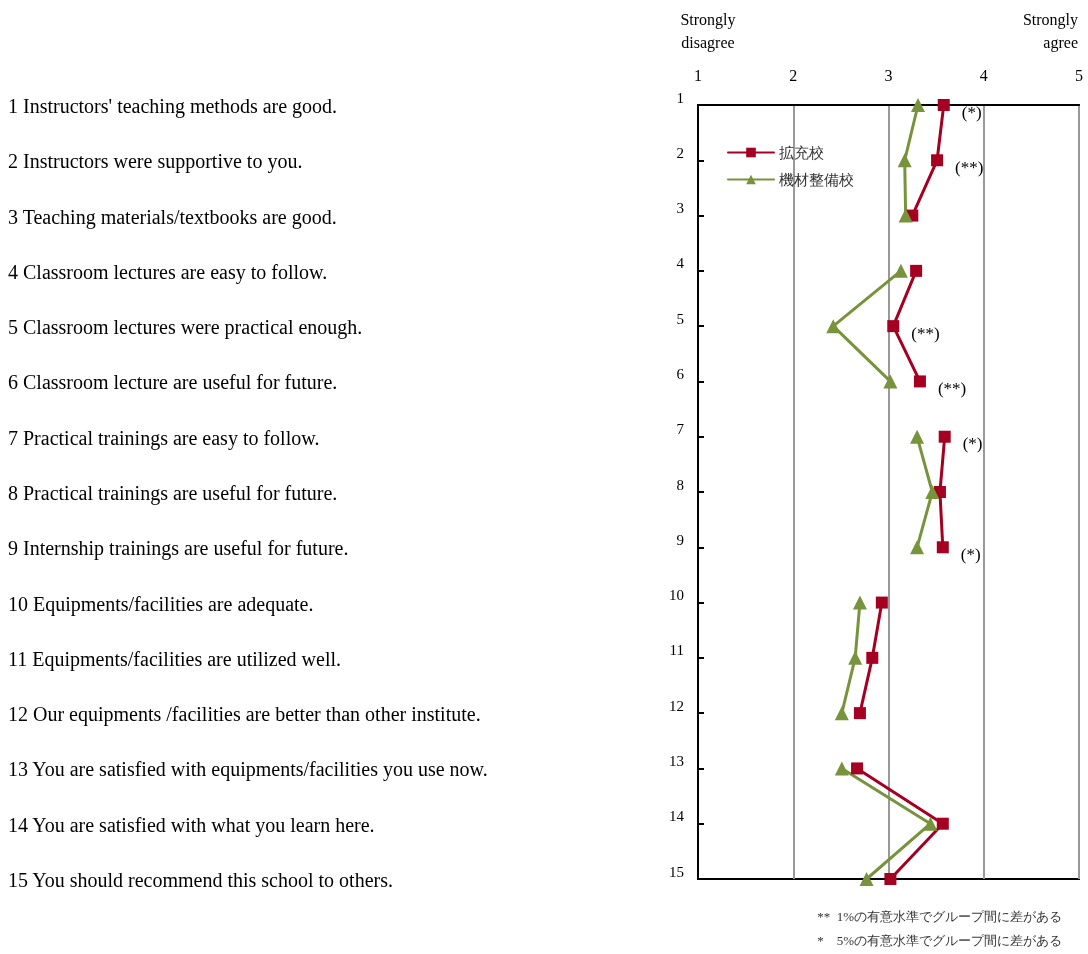 This screenshot has height=954, width=1088. What do you see at coordinates (676, 650) in the screenshot?
I see `y-tick-label: 11` at bounding box center [676, 650].